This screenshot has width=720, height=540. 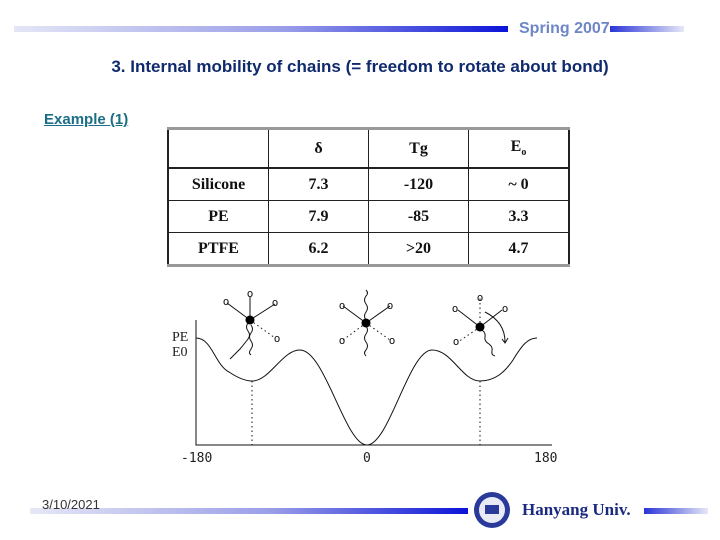 What do you see at coordinates (365, 371) in the screenshot?
I see `dotted-guides` at bounding box center [365, 371].